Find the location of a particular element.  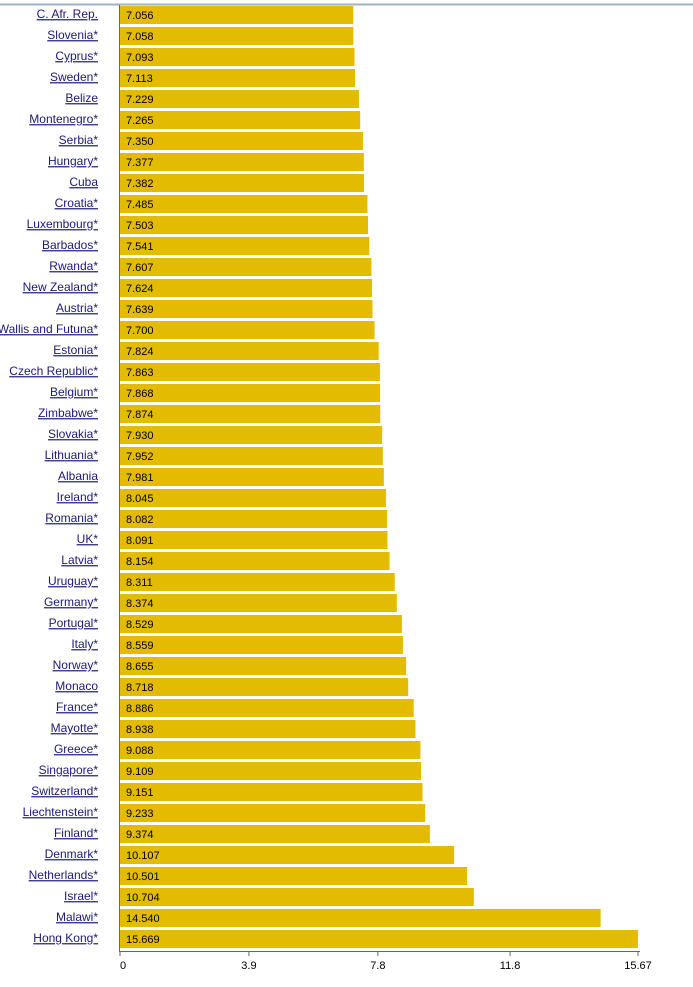

category-link: Czech Republic* is located at coordinates (53, 371).